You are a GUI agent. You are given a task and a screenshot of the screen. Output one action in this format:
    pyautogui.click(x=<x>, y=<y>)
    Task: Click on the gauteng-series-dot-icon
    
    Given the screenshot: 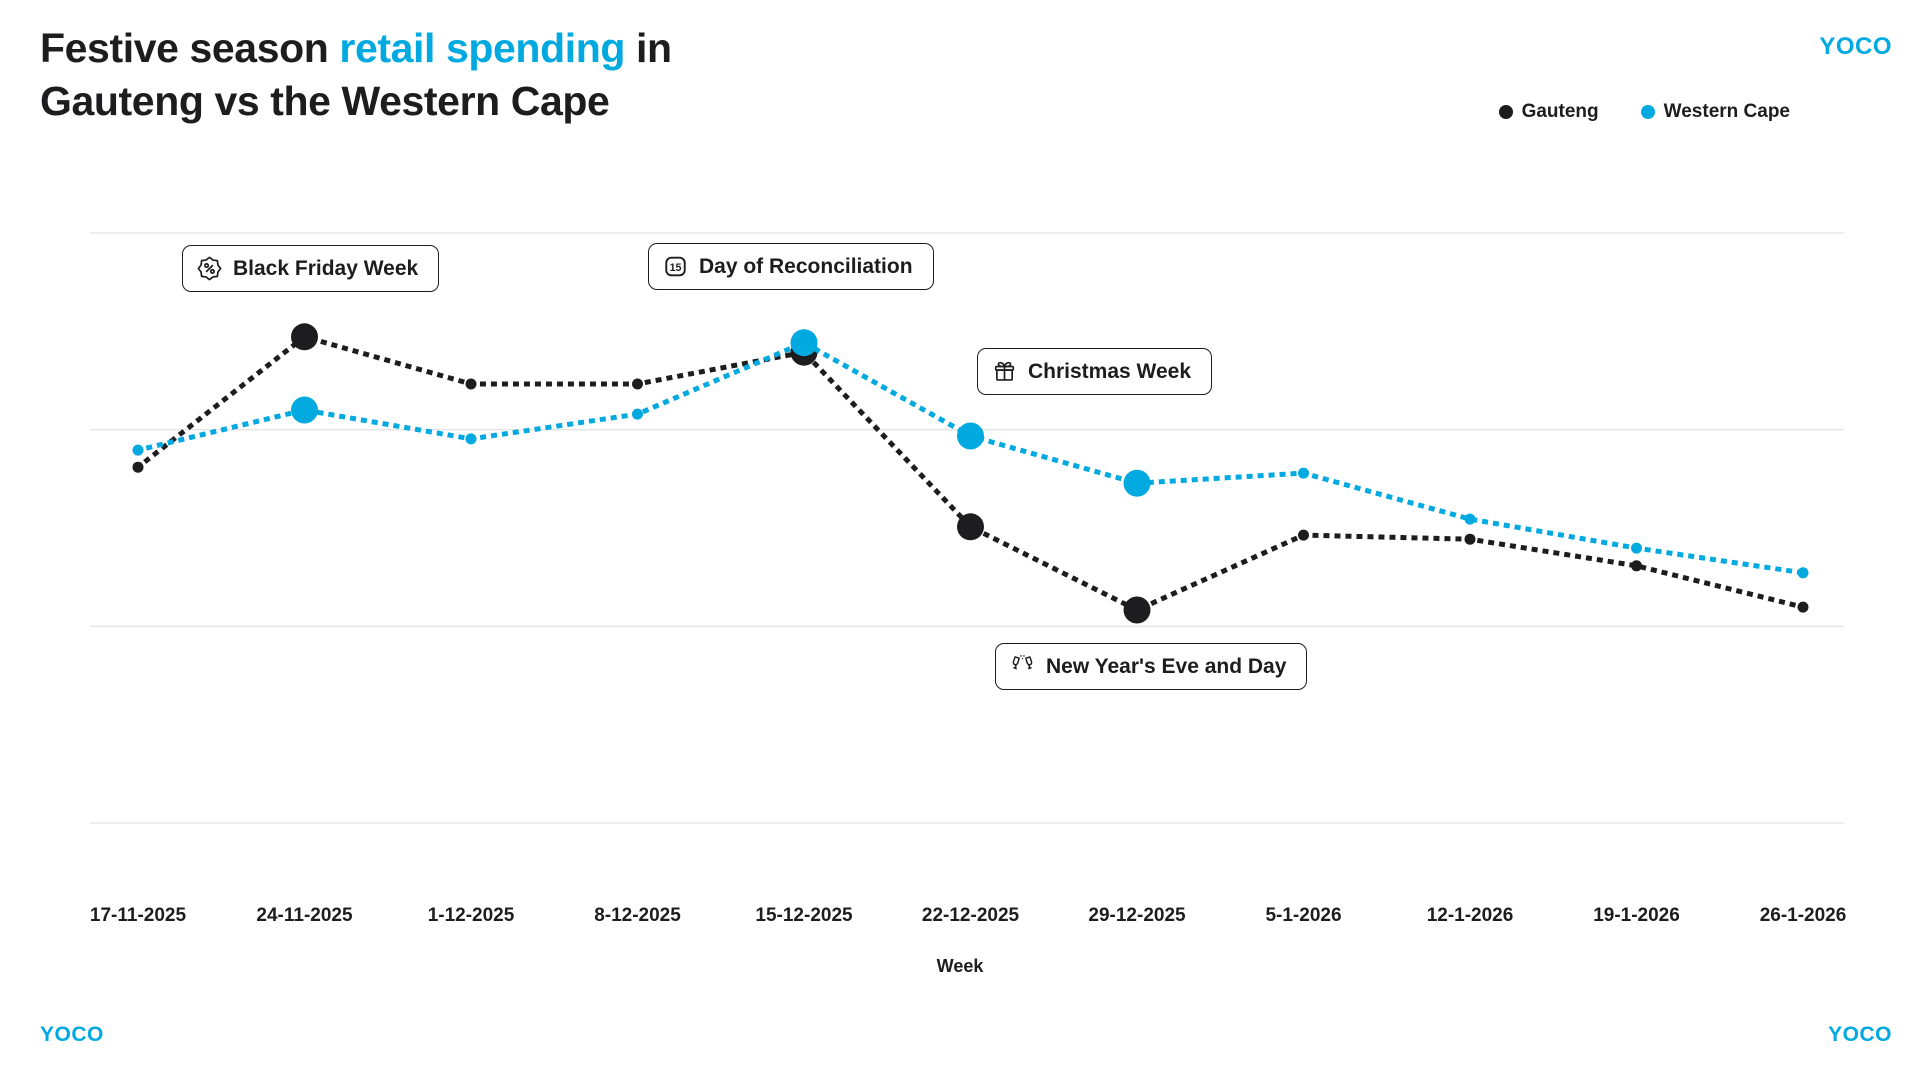 What is the action you would take?
    pyautogui.click(x=1505, y=112)
    